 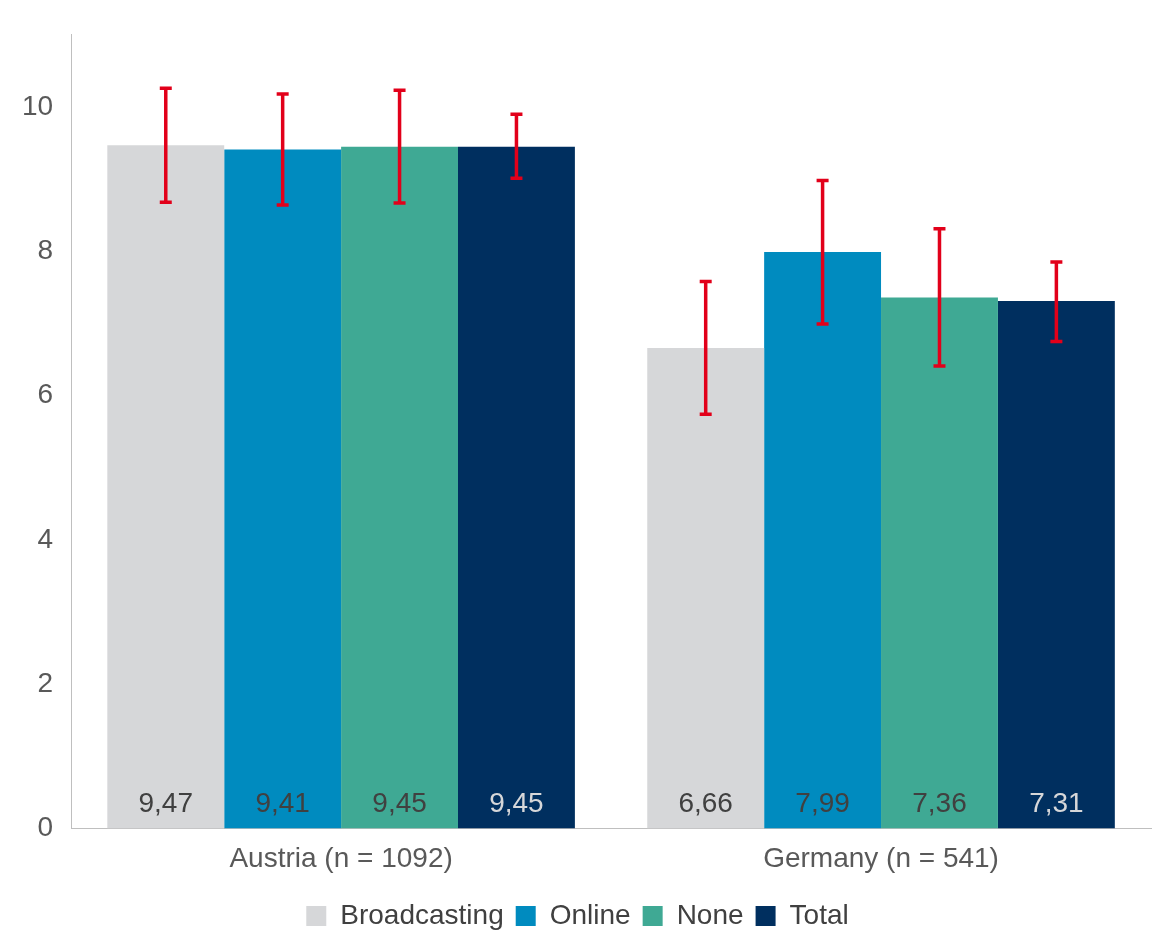 What do you see at coordinates (1056, 803) in the screenshot?
I see `data-label: 7,31` at bounding box center [1056, 803].